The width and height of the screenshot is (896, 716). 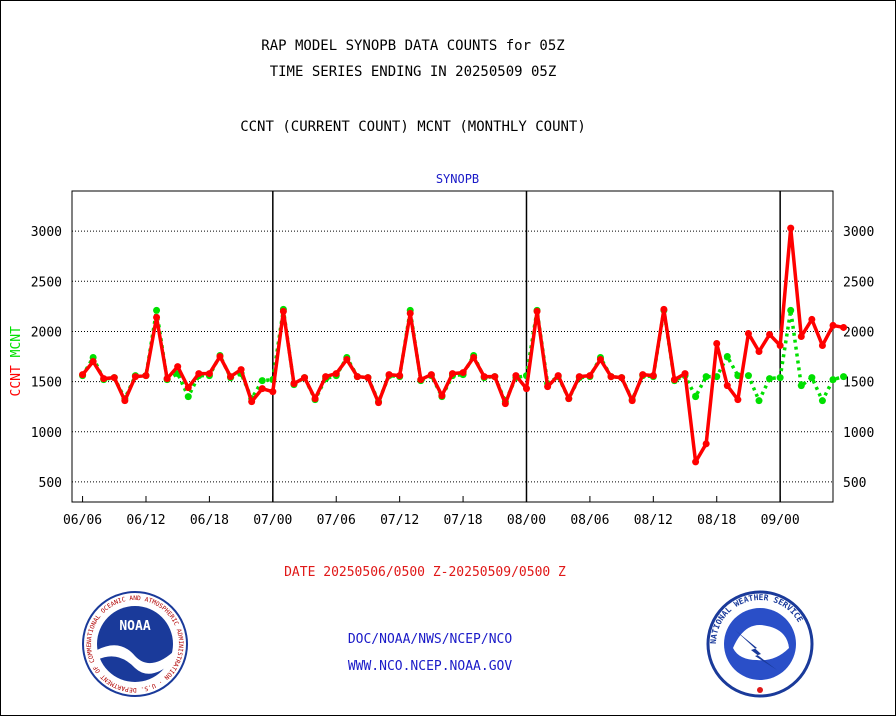 What do you see at coordinates (425, 572) in the screenshot?
I see `date-range-label: DATE 20250506/0500 Z-20250509/0500 Z` at bounding box center [425, 572].